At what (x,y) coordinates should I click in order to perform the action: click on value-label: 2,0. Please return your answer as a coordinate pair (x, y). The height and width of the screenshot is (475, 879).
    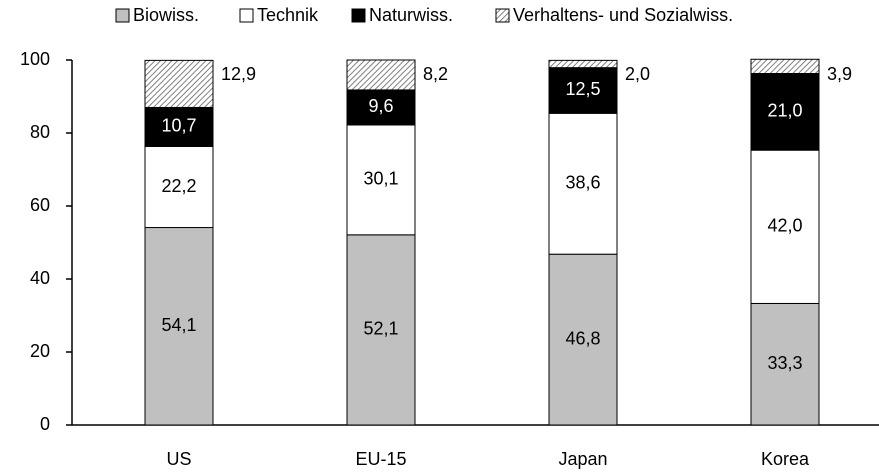
    Looking at the image, I should click on (637, 74).